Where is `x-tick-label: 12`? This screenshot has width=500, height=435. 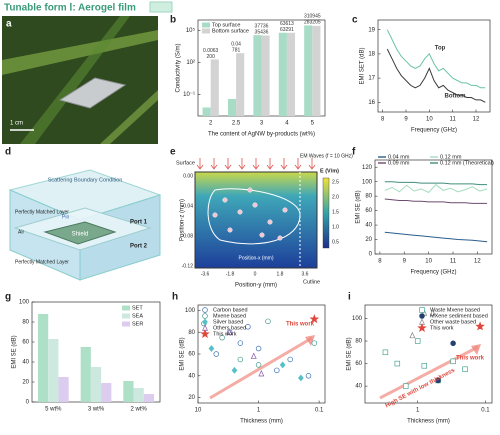 x-tick-label: 12 is located at coordinates (477, 262).